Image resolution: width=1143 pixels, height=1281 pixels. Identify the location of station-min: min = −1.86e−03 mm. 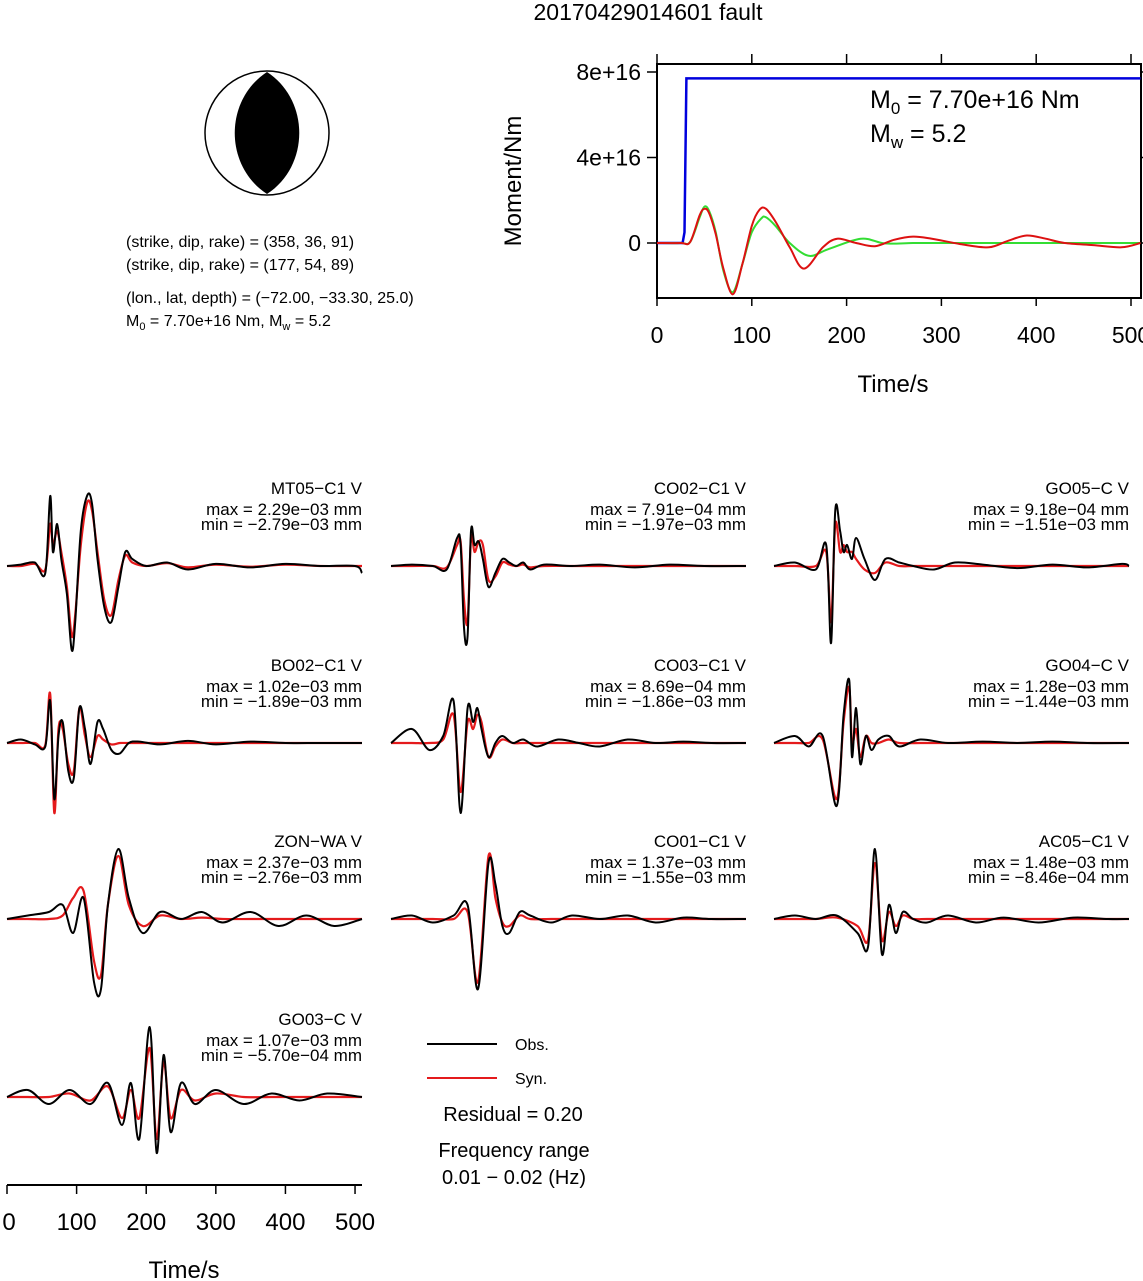
(665, 701).